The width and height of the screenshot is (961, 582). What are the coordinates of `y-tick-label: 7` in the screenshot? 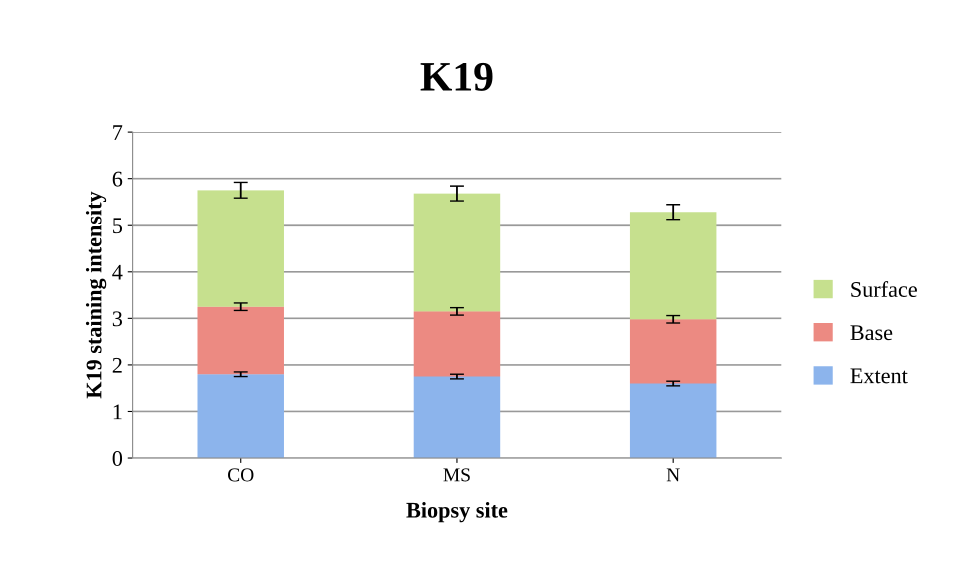 It's located at (117, 132).